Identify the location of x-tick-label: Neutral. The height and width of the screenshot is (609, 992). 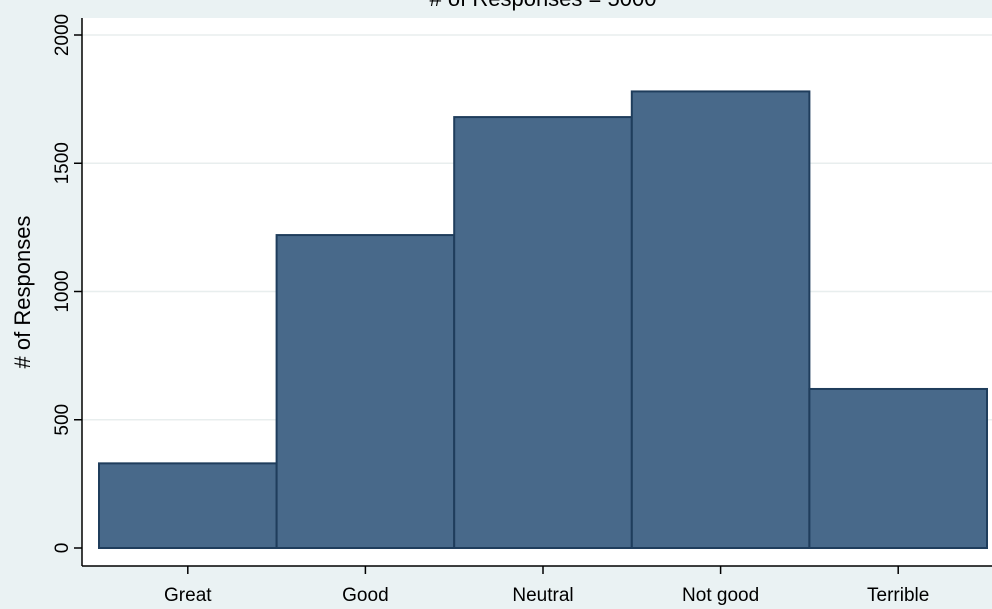
(542, 595).